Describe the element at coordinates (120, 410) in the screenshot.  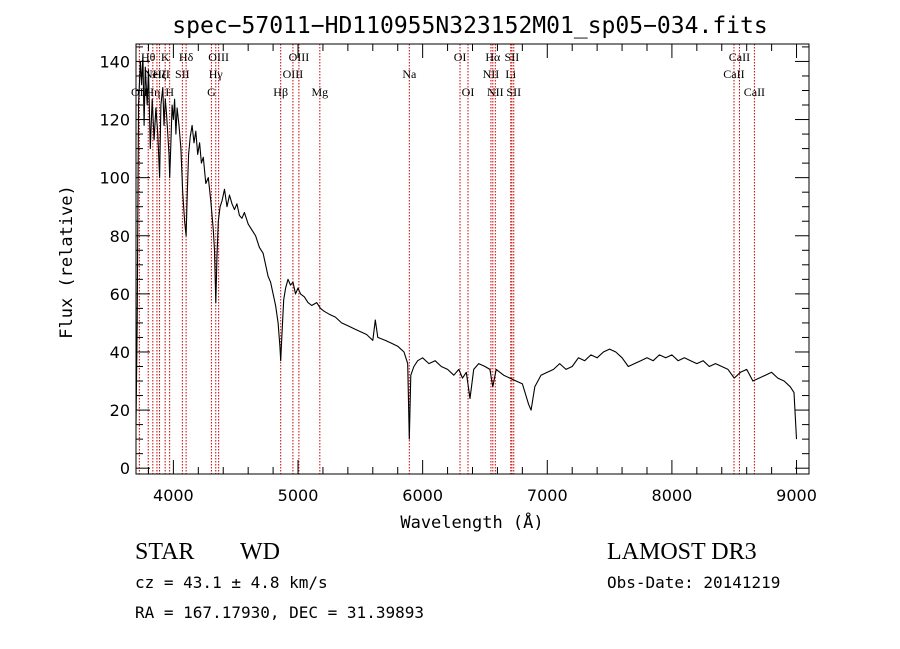
I see `y-tick-label: 20` at that location.